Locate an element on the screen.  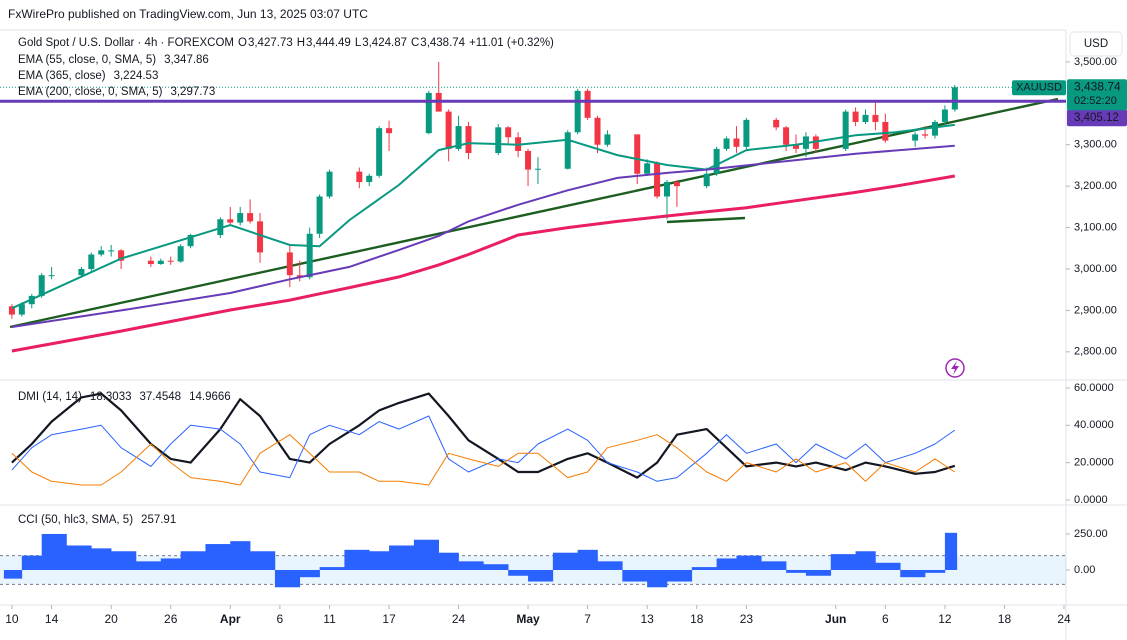
x-tick-label: 26 is located at coordinates (171, 619).